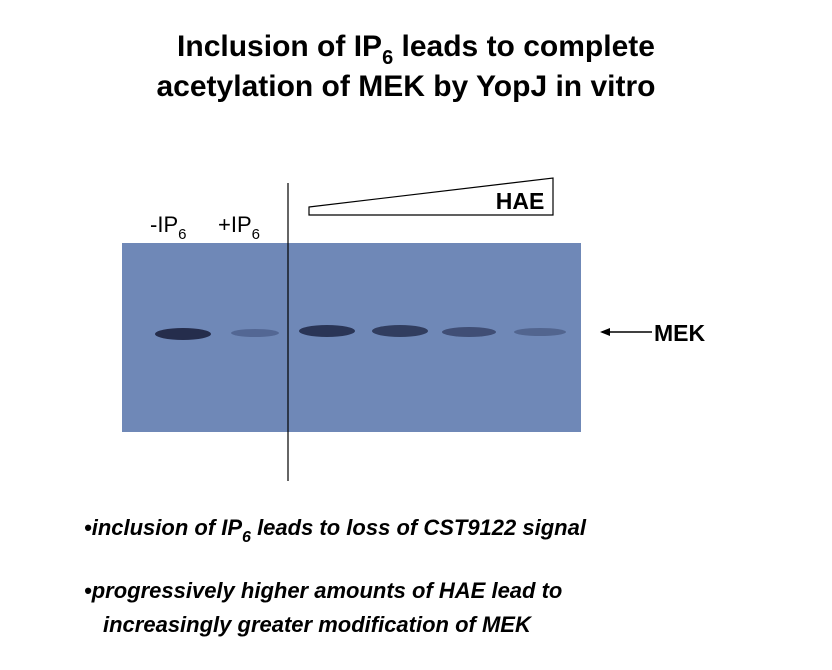  What do you see at coordinates (235, 224) in the screenshot?
I see `lane-text: +IP` at bounding box center [235, 224].